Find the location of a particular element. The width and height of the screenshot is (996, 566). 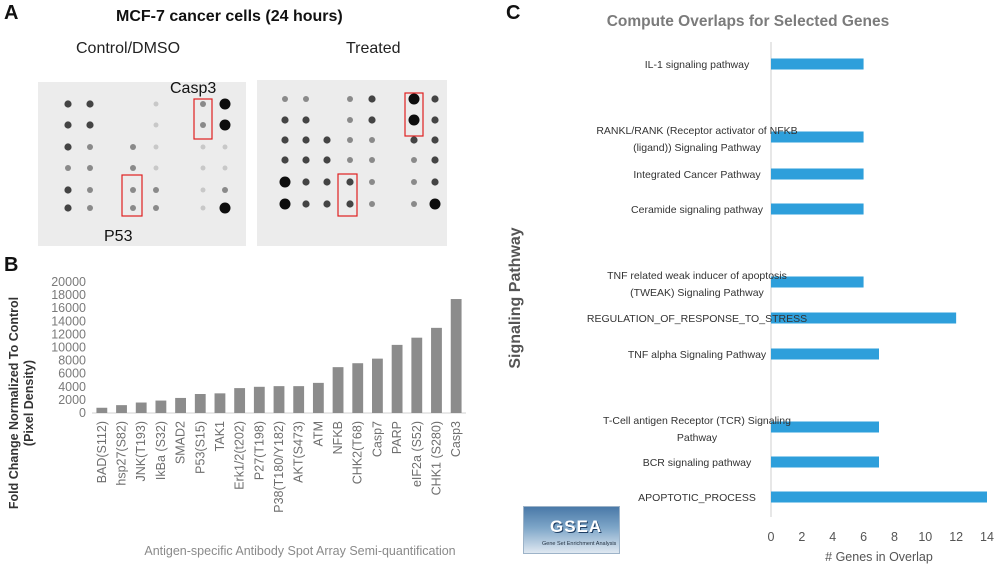

y-tick-label: 16000 is located at coordinates (68, 308).